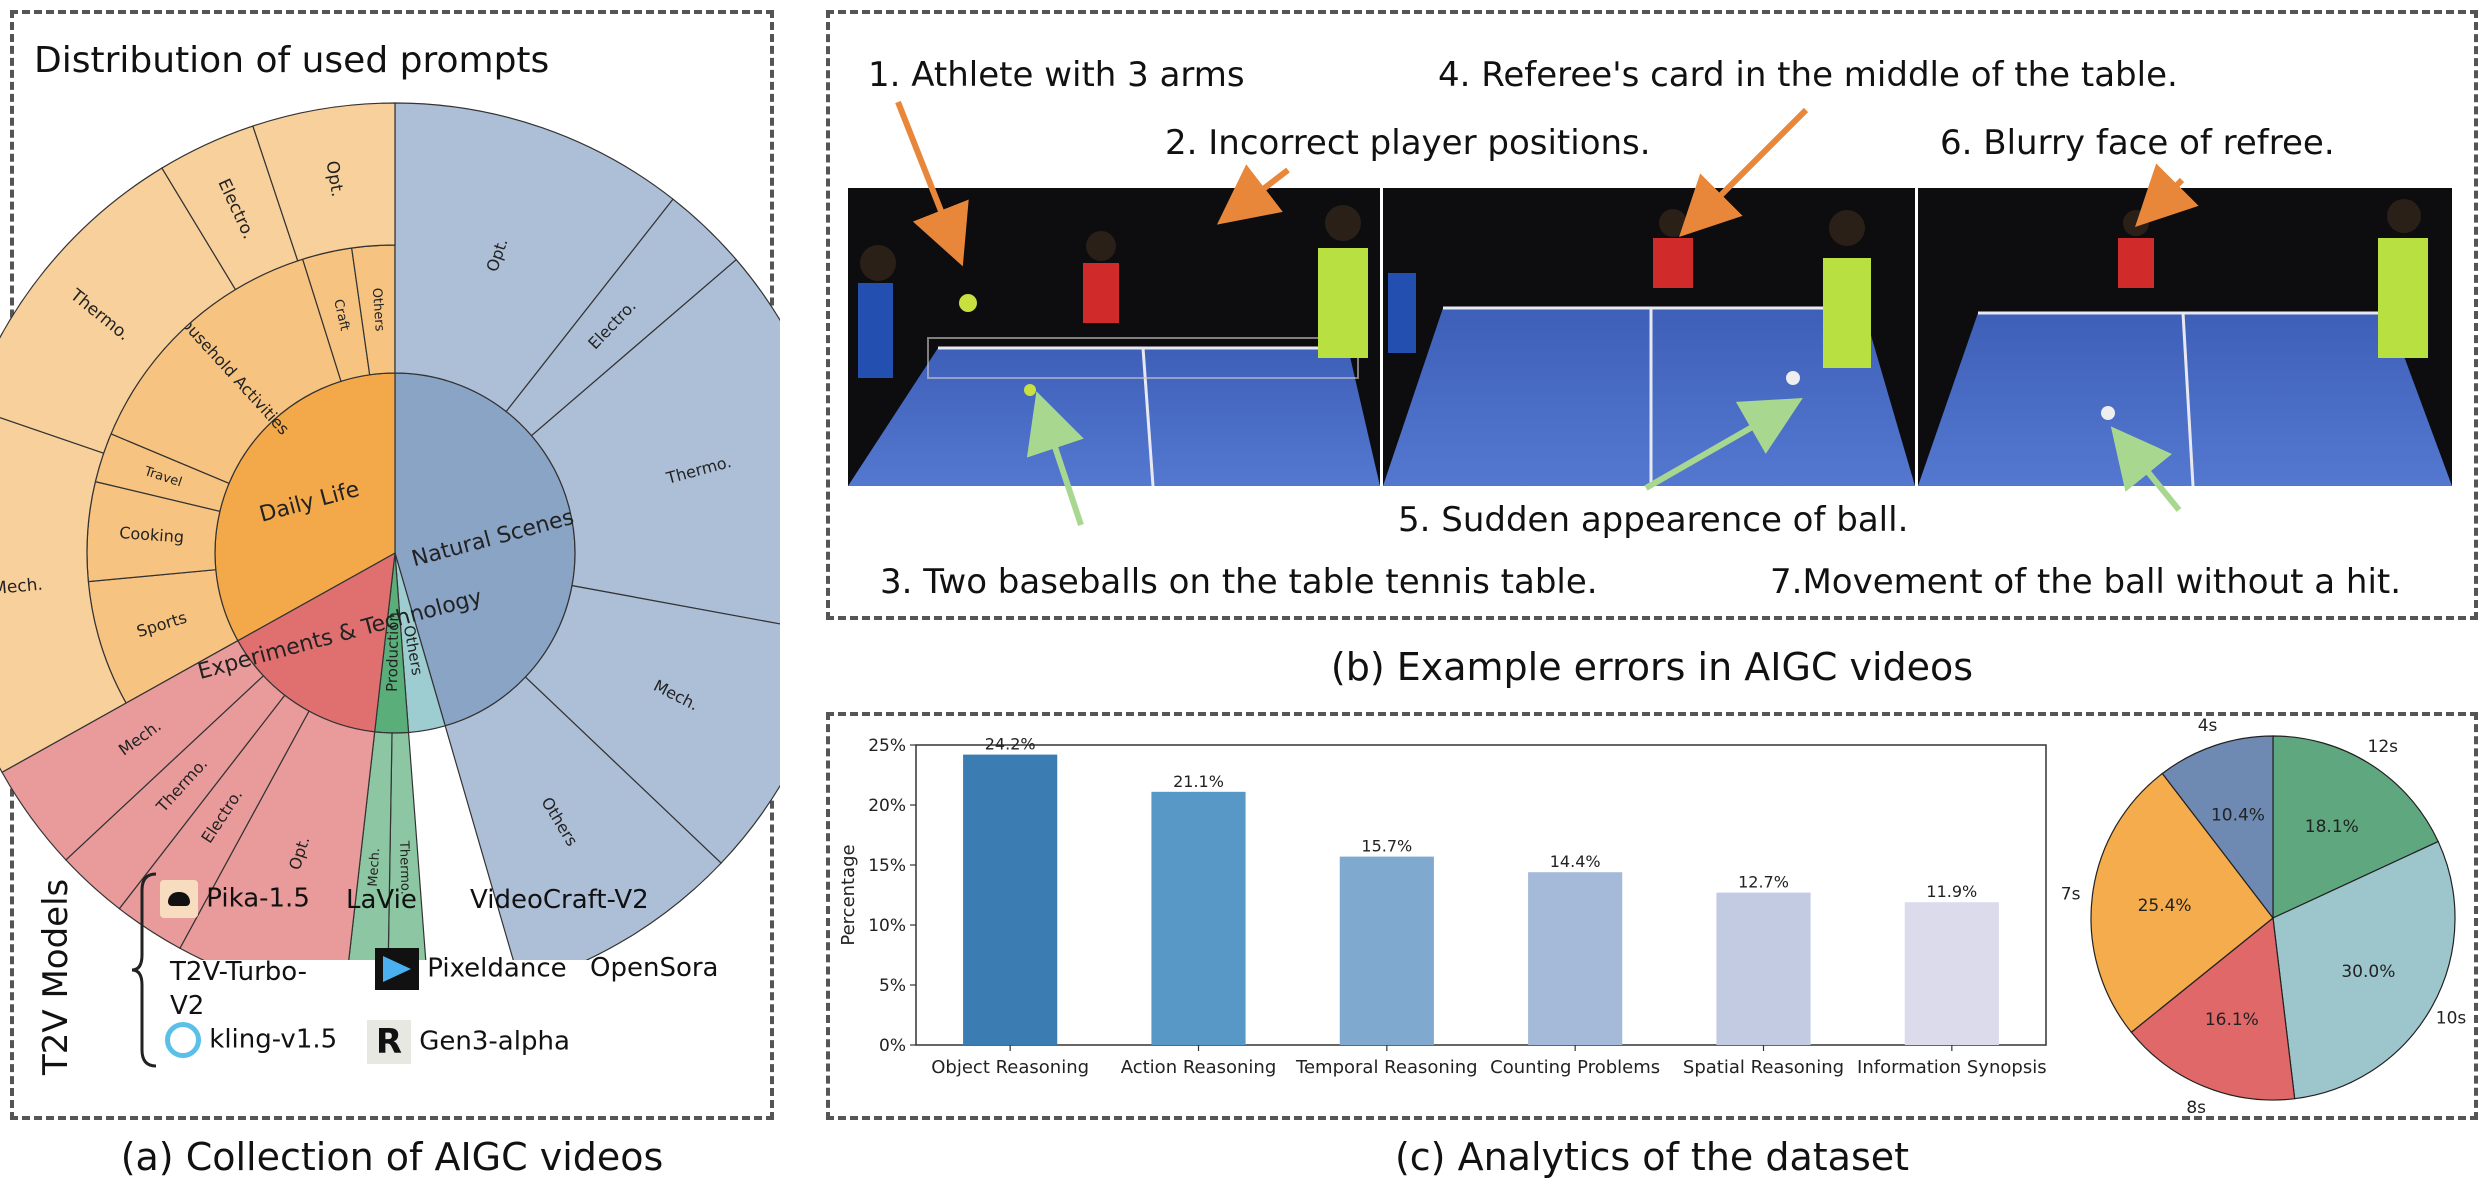  I want to click on bar-axes-frame, so click(1481, 895).